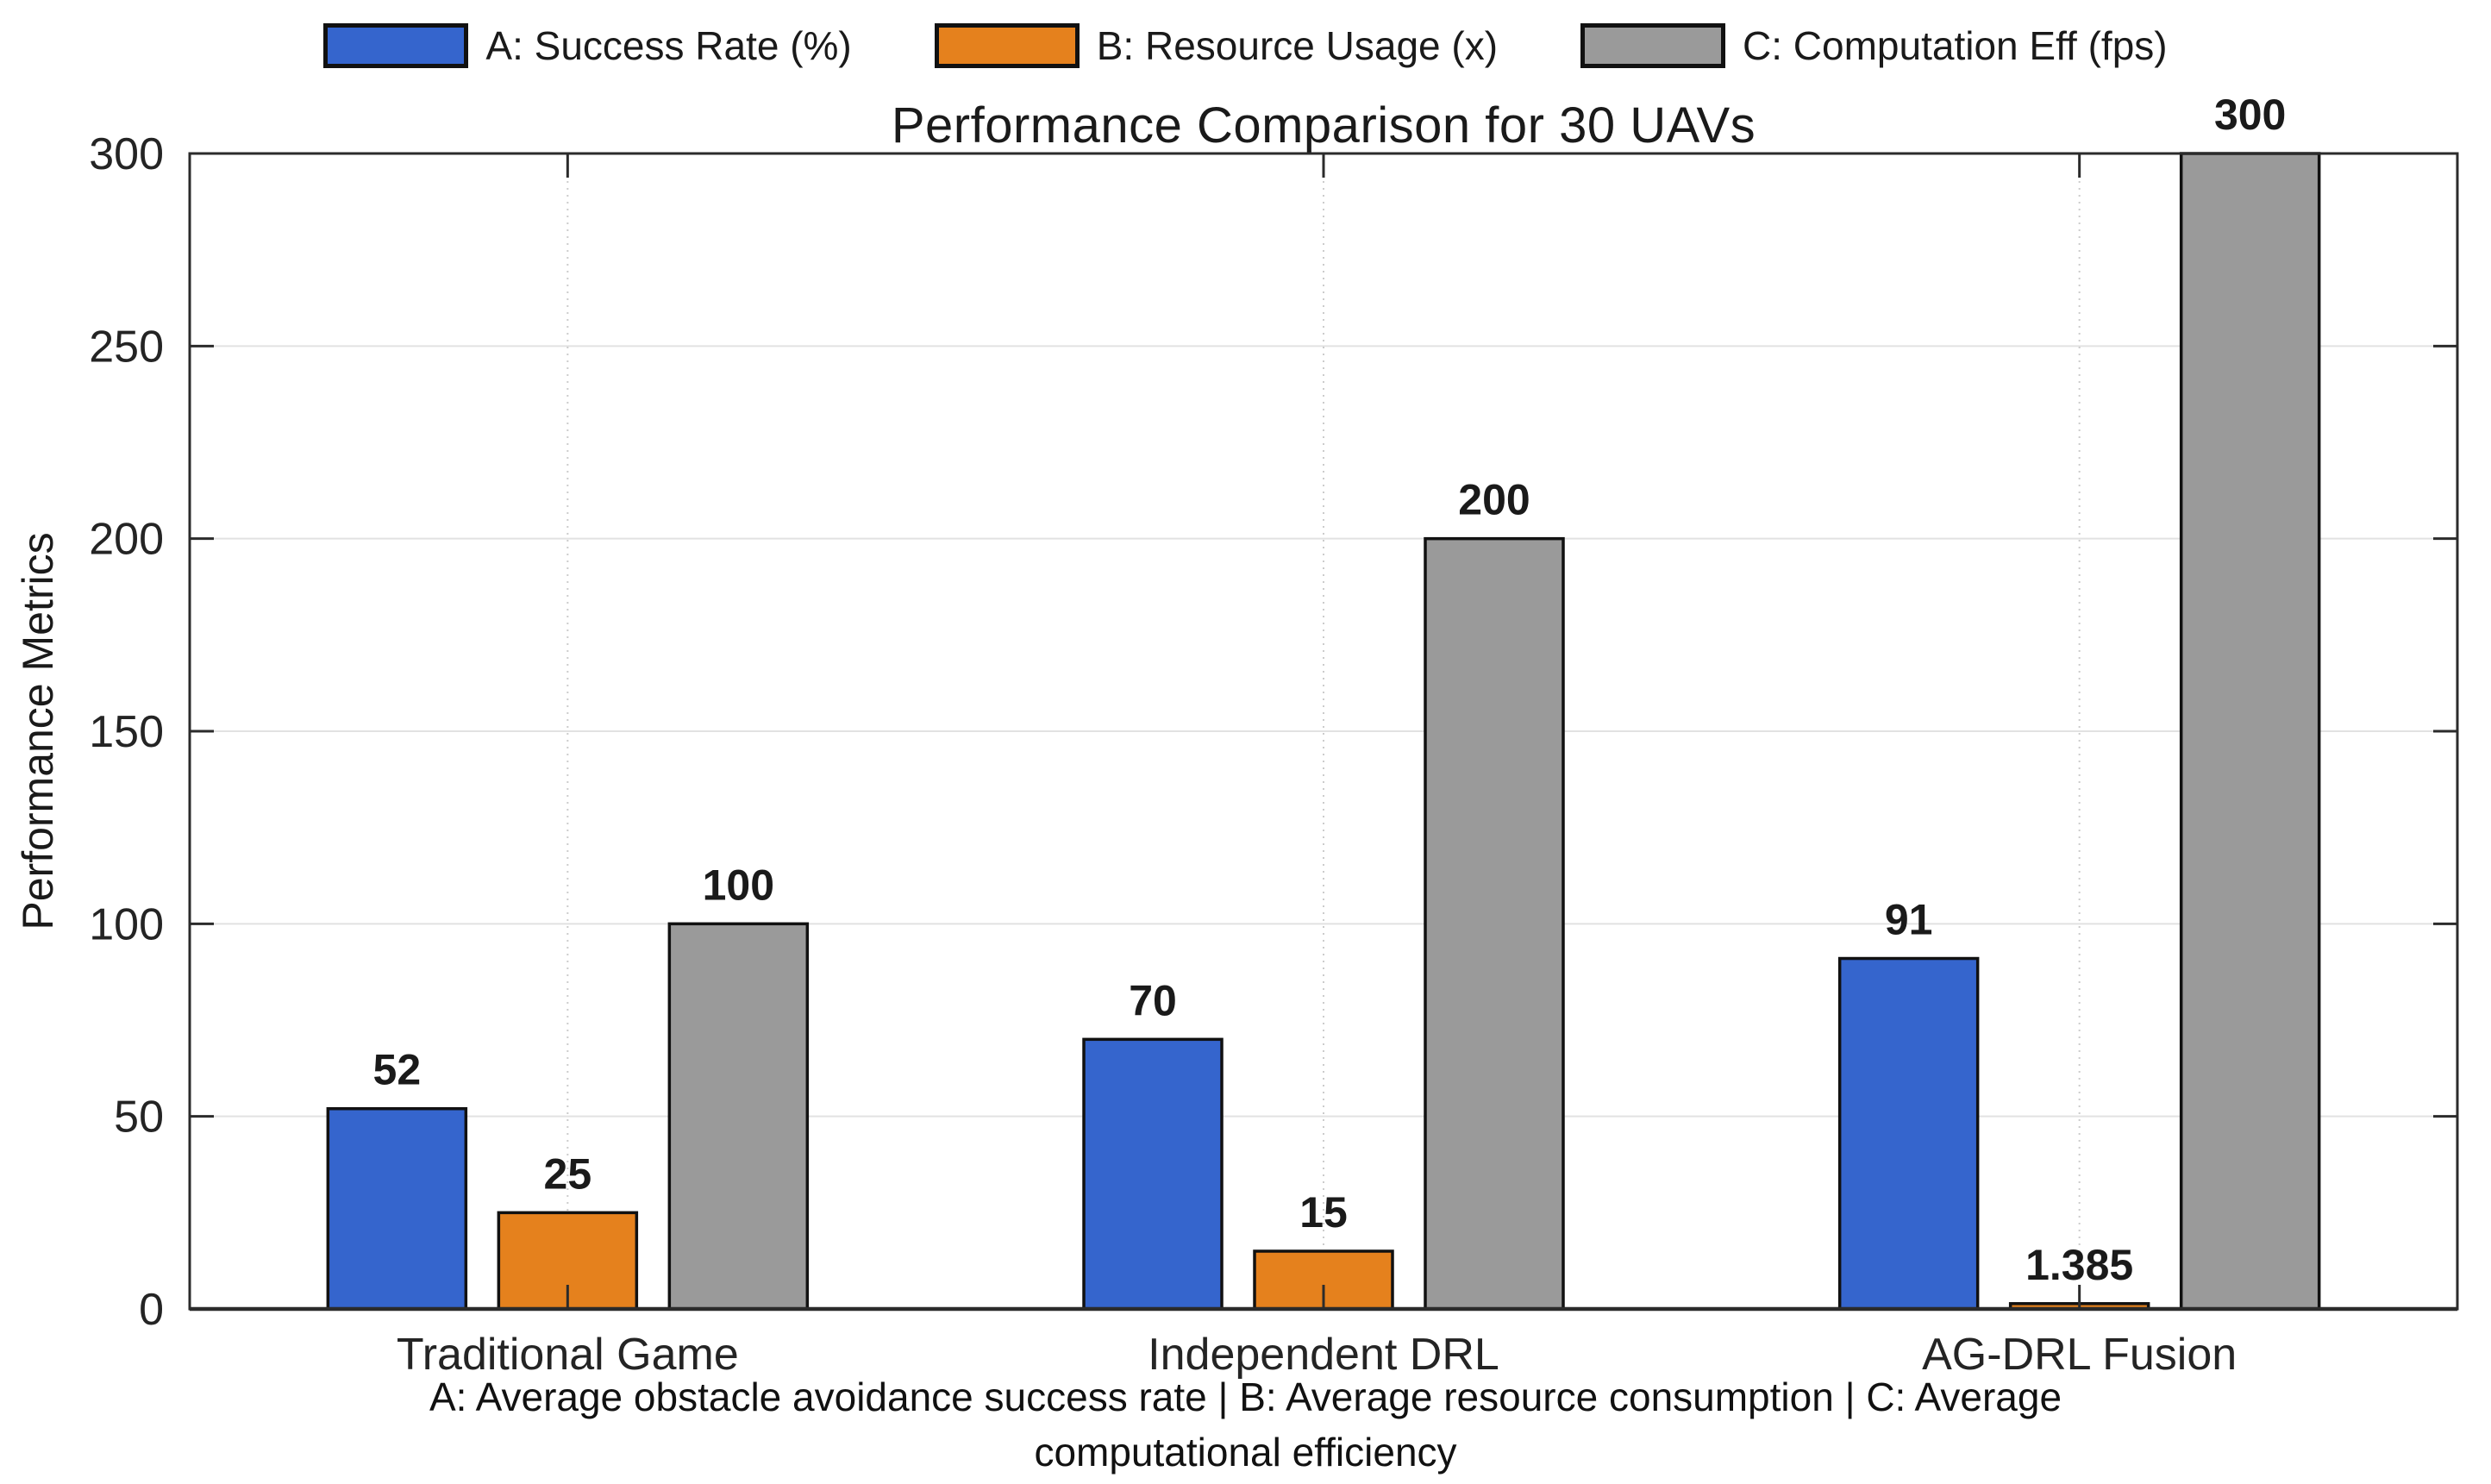 The width and height of the screenshot is (2491, 1484). Describe the element at coordinates (1153, 1000) in the screenshot. I see `bar-value-label: 70` at that location.